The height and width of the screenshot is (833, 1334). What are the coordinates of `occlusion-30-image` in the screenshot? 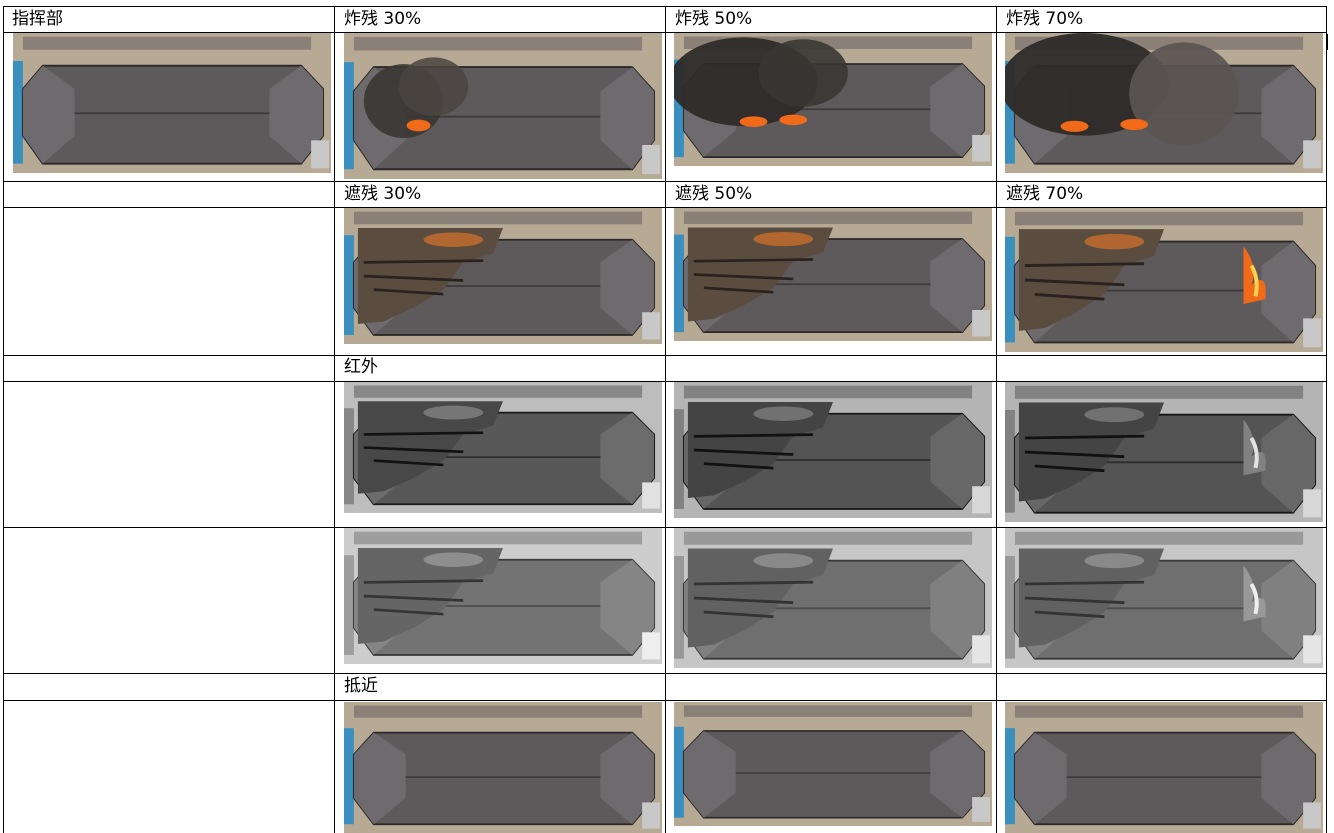 It's located at (503, 276).